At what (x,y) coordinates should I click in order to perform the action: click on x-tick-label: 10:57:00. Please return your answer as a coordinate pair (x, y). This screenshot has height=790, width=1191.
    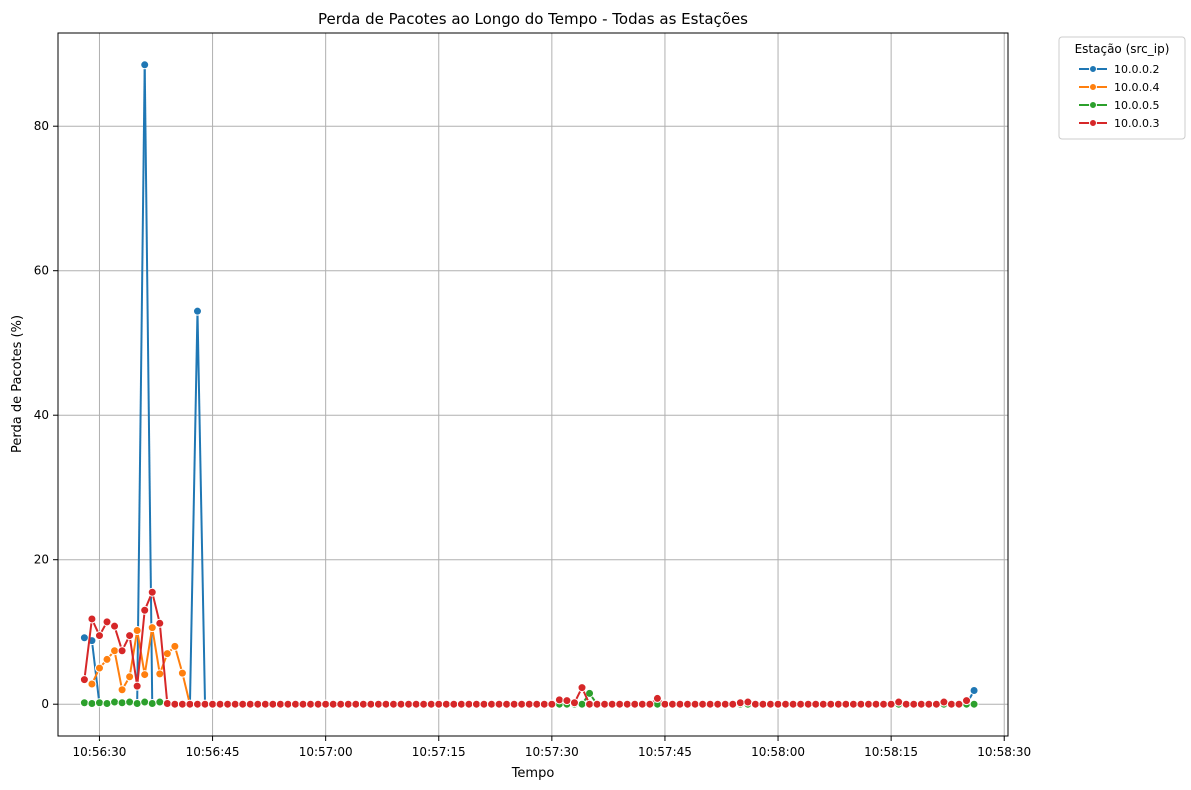
    Looking at the image, I should click on (326, 752).